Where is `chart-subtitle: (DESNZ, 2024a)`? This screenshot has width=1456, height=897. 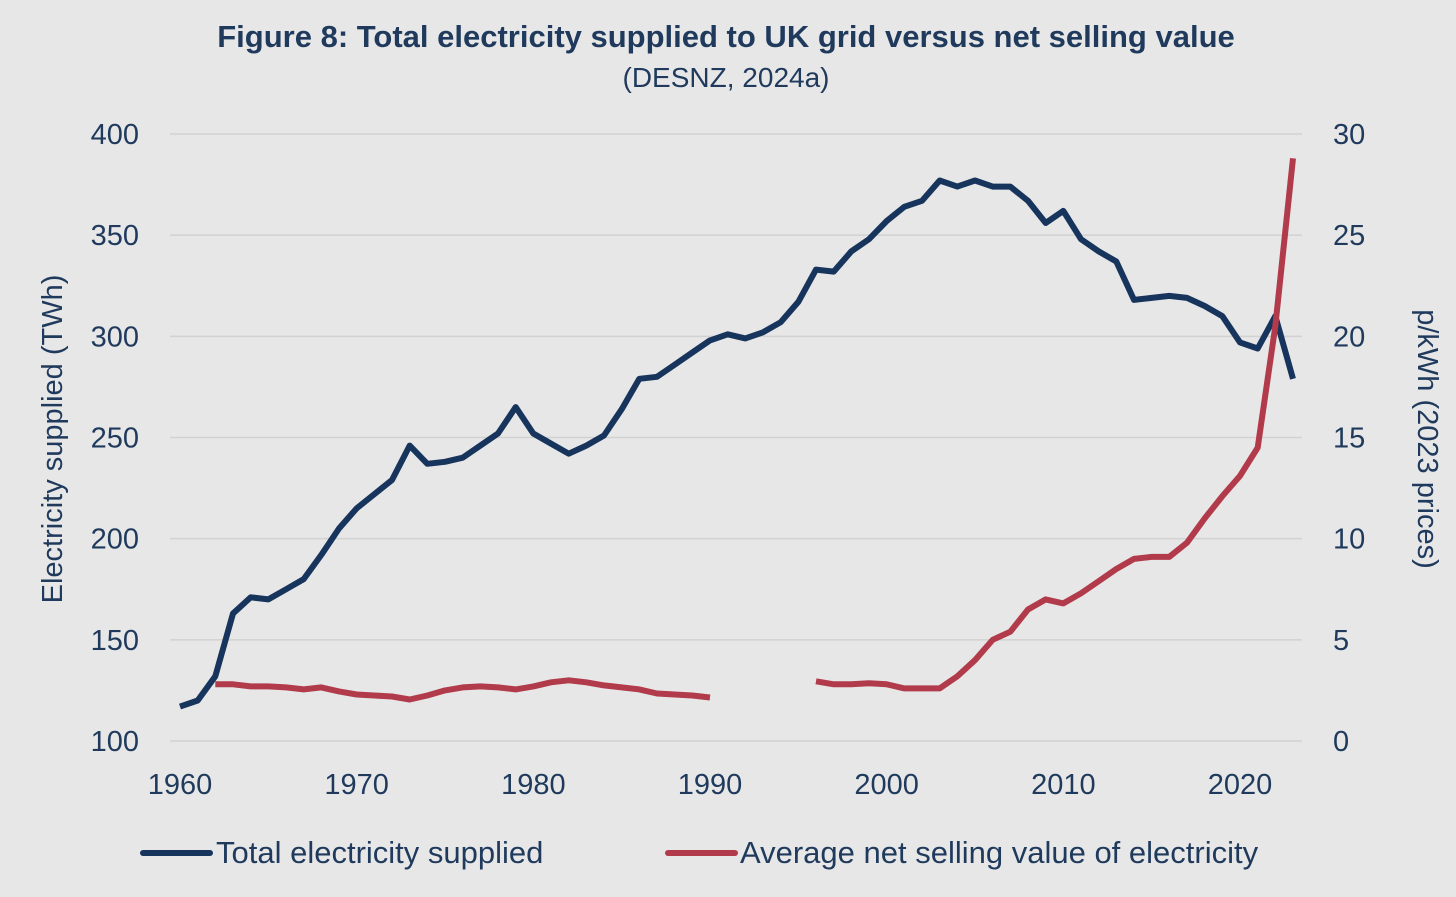 chart-subtitle: (DESNZ, 2024a) is located at coordinates (726, 77).